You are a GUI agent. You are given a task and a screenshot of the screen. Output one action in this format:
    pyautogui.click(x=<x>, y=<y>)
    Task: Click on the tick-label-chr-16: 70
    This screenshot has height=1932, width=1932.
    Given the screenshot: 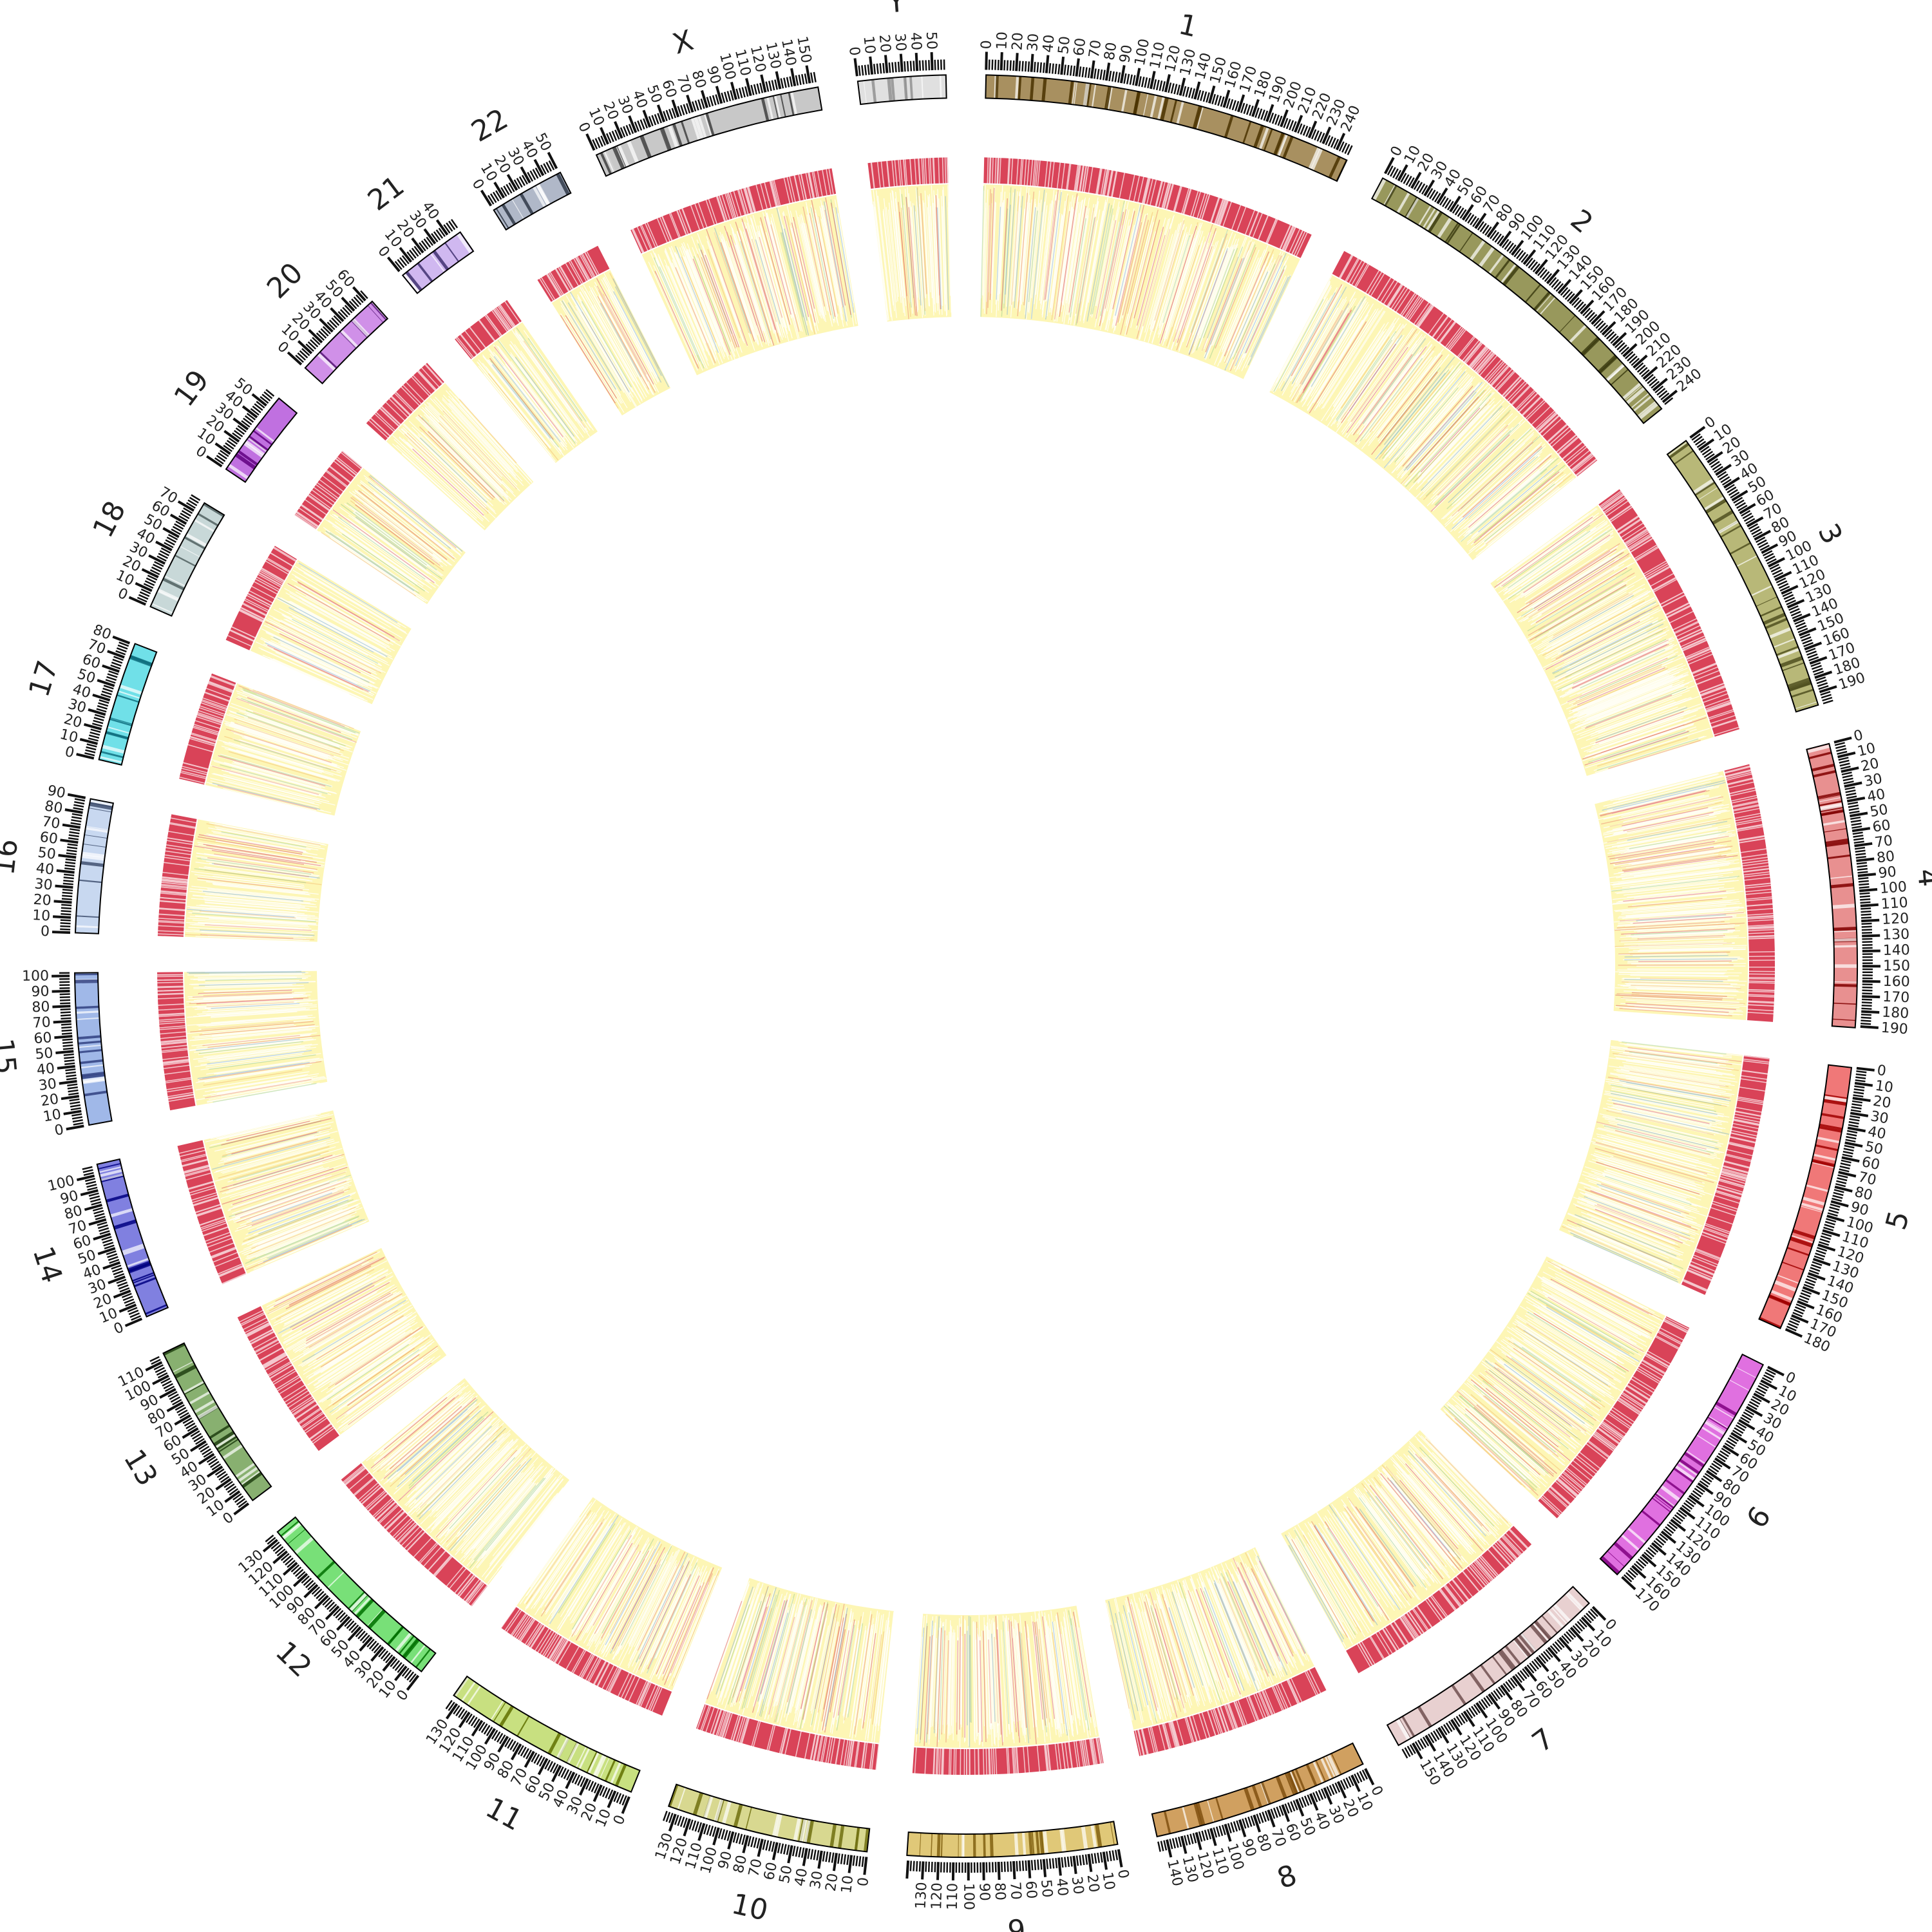 What is the action you would take?
    pyautogui.click(x=52, y=822)
    